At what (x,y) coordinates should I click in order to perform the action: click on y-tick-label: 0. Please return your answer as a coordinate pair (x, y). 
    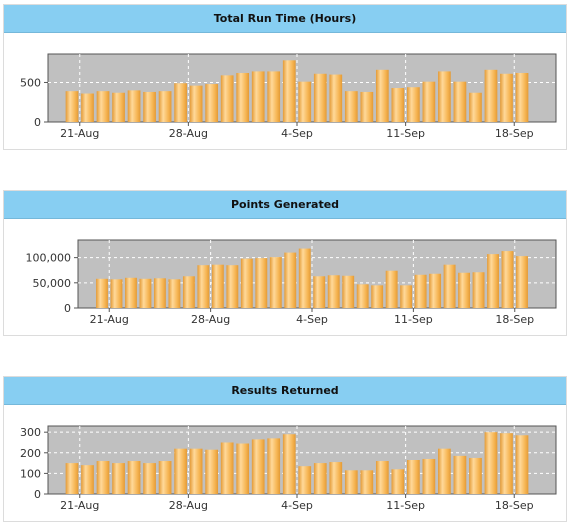
    Looking at the image, I should click on (67, 308).